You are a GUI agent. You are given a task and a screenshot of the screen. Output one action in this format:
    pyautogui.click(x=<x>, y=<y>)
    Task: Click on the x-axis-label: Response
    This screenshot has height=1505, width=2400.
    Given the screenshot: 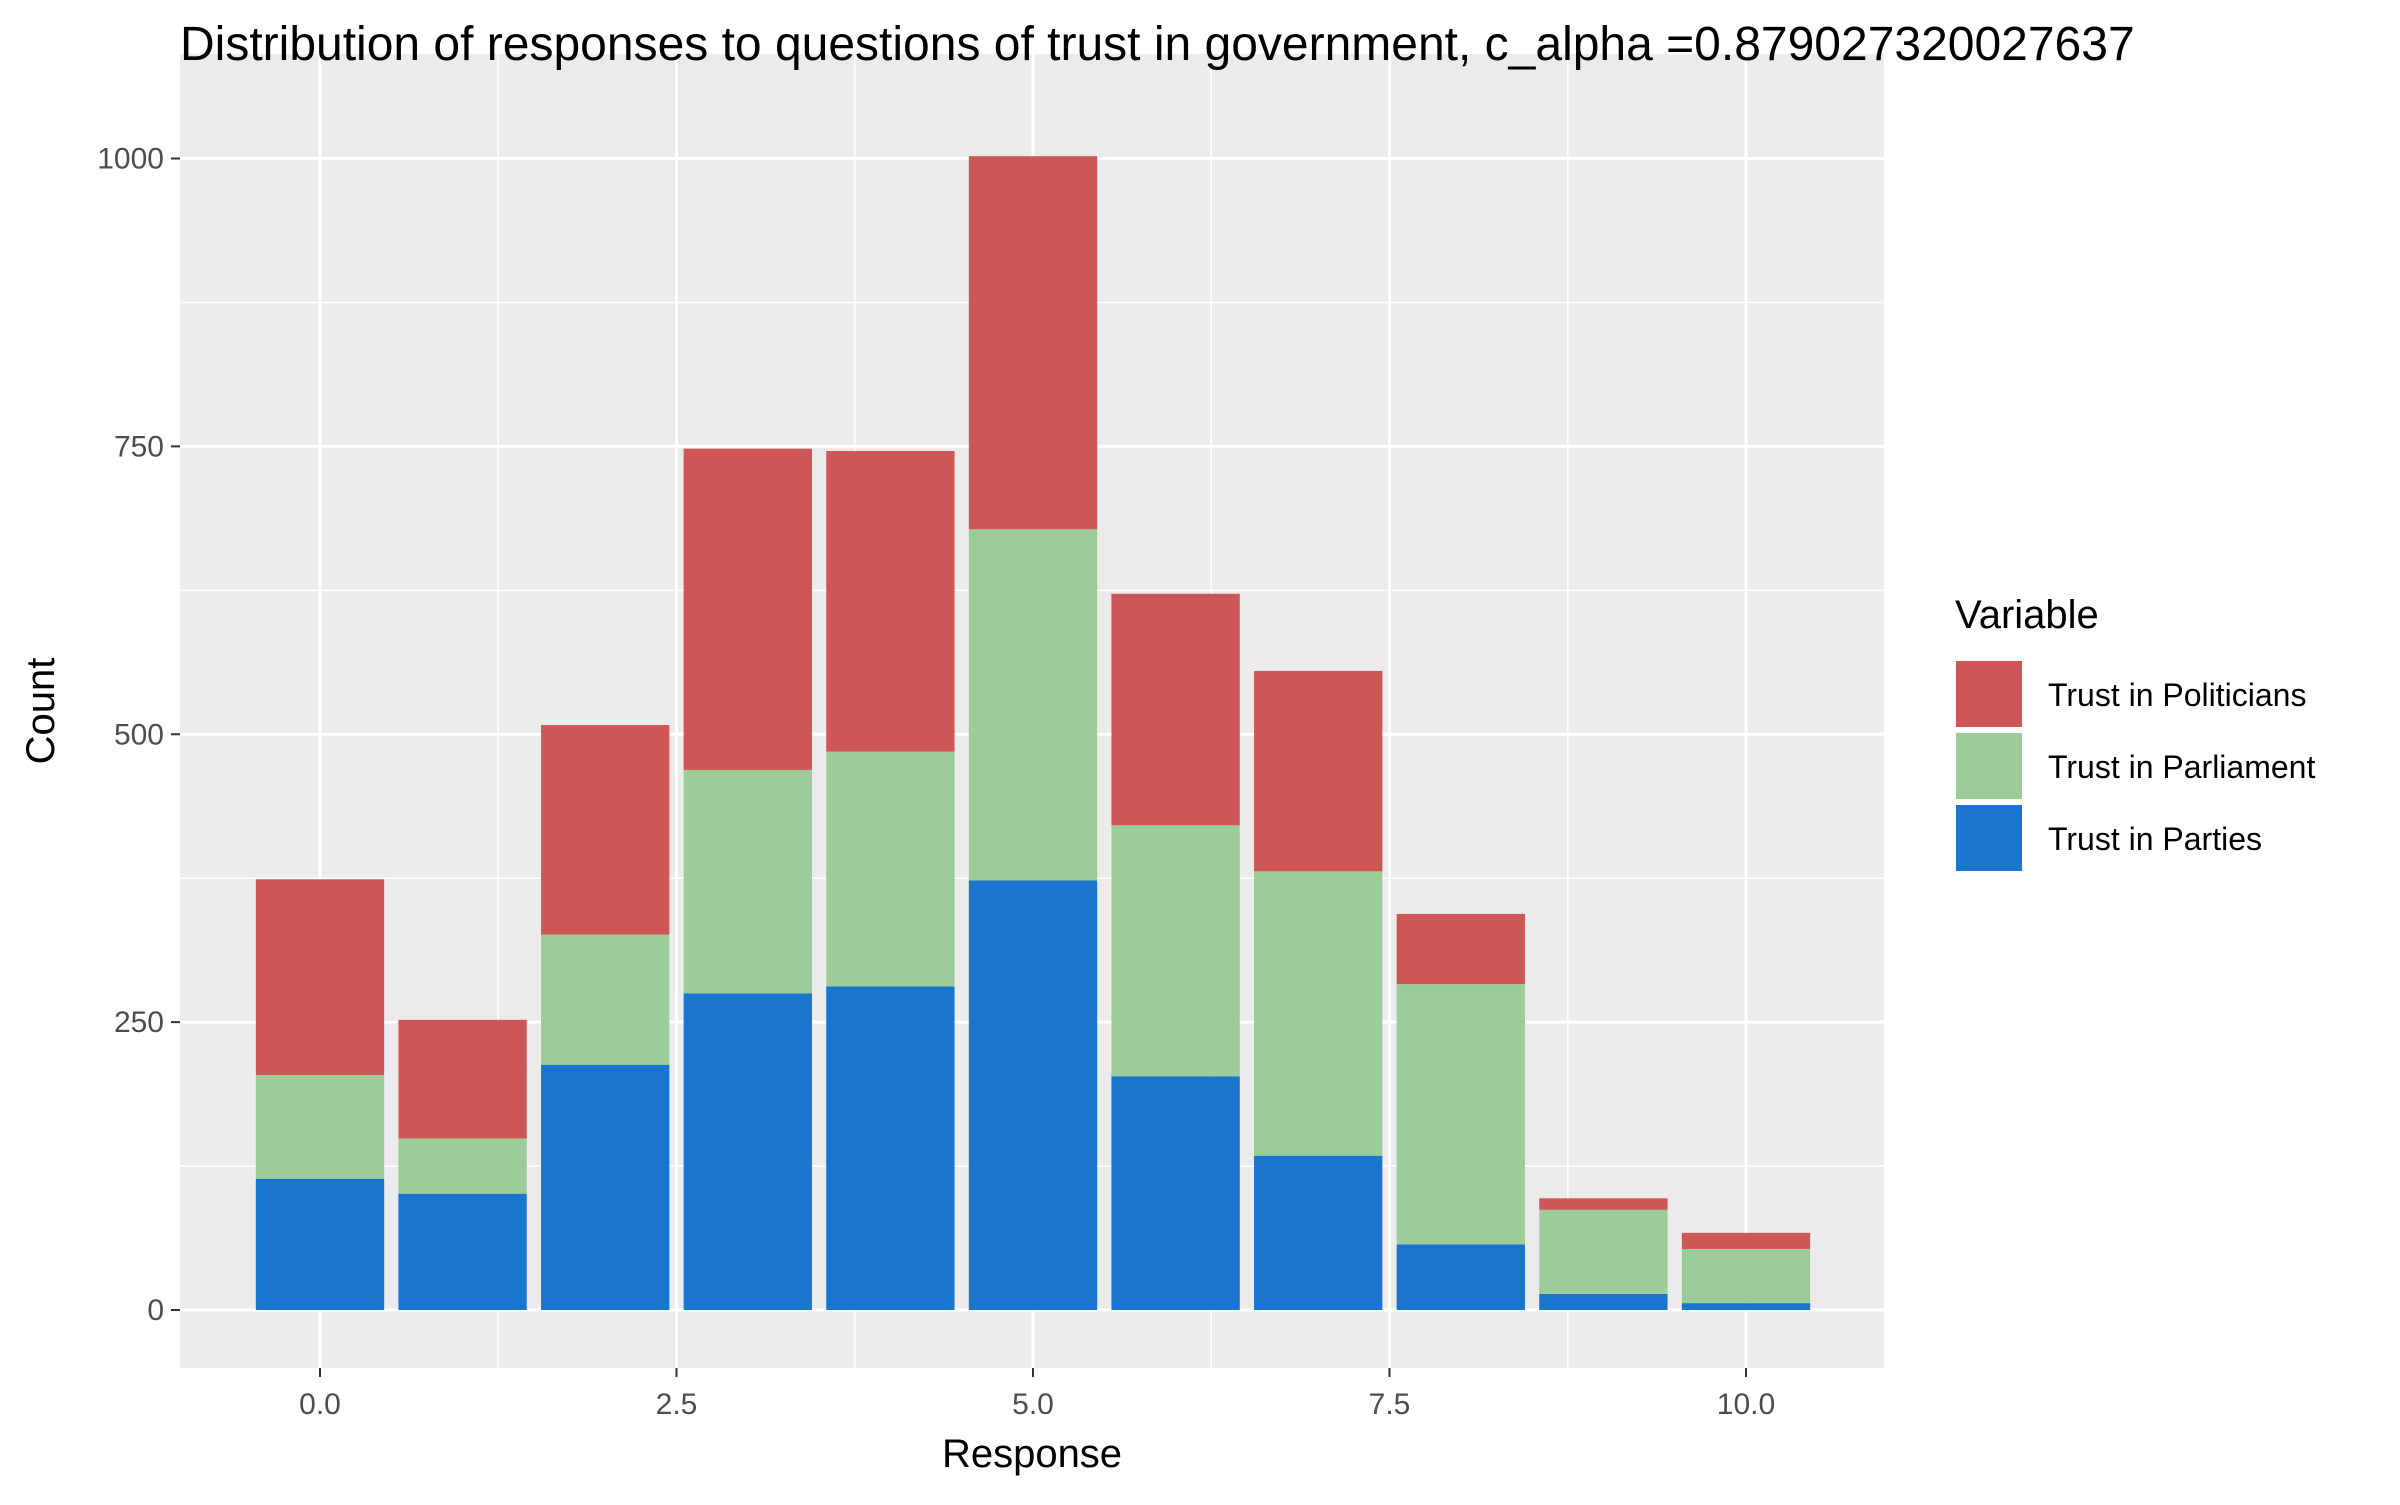 What is the action you would take?
    pyautogui.click(x=1032, y=1454)
    